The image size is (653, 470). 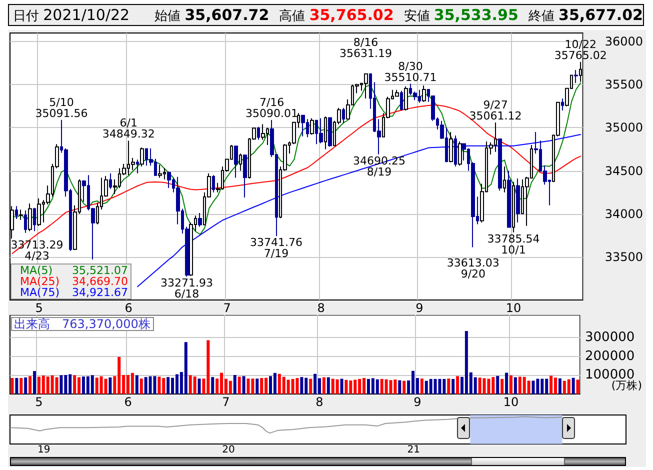 I want to click on x-tick-label: 8, so click(x=321, y=308).